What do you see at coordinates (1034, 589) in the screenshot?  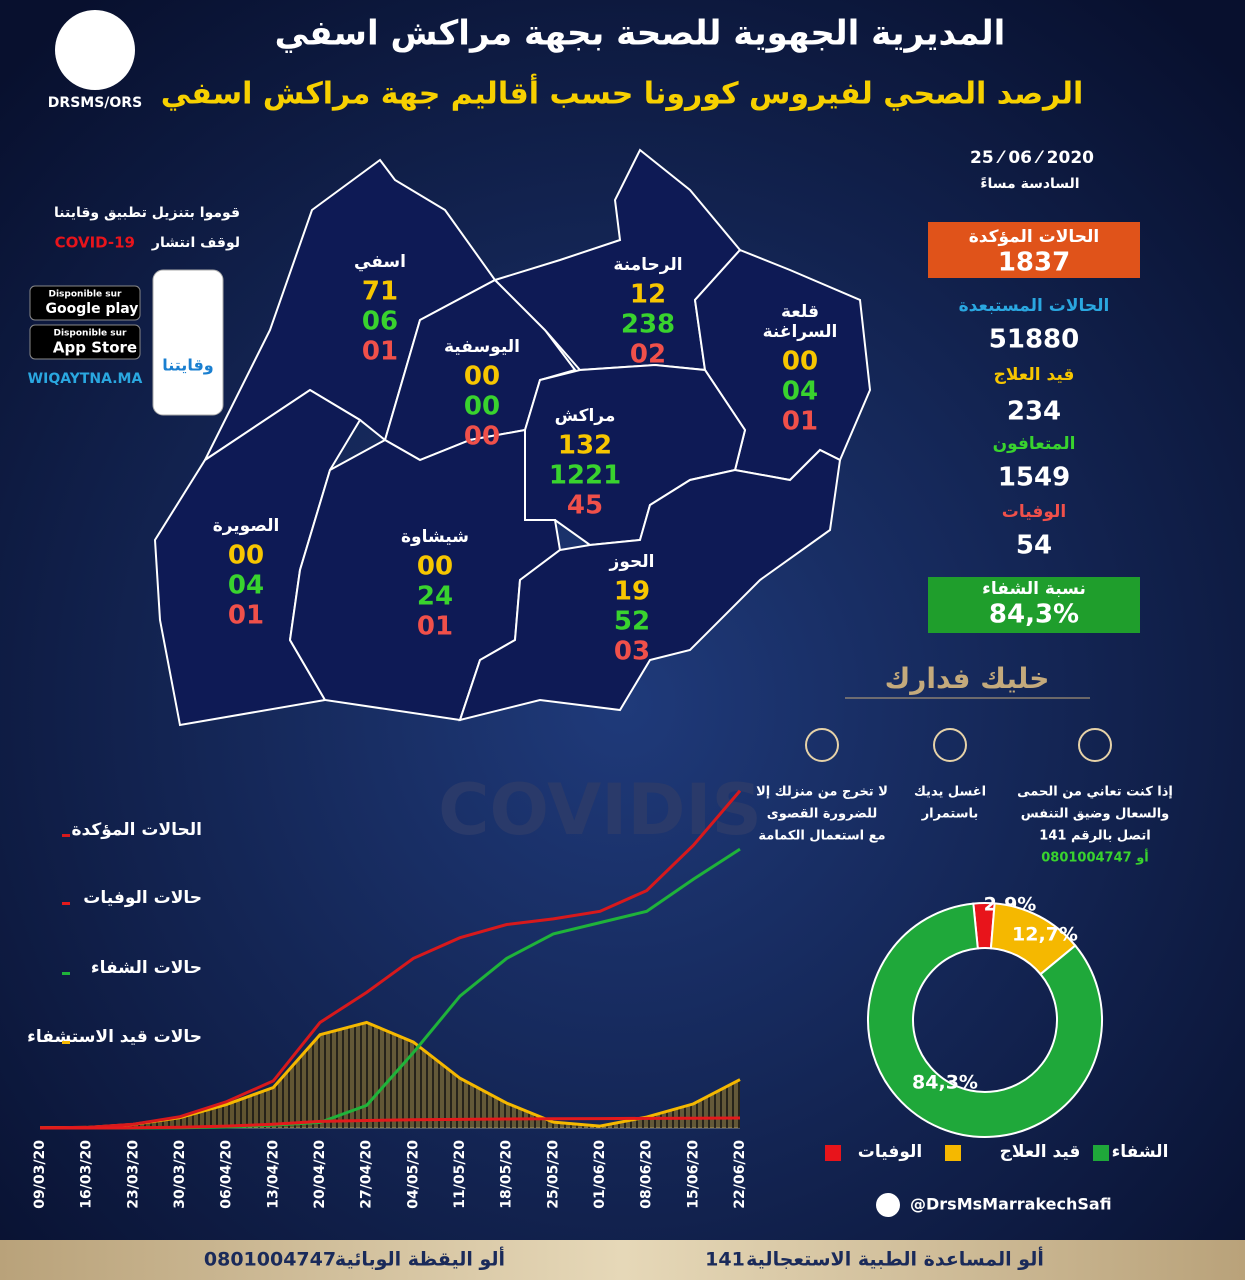 I see `stat-label: نسبة الشفاء` at bounding box center [1034, 589].